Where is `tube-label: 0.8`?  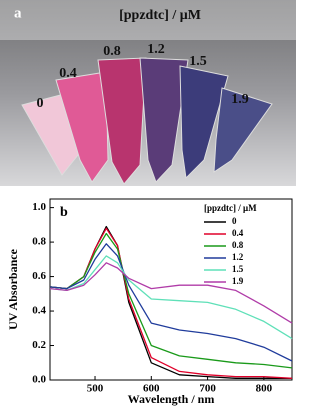 tube-label: 0.8 is located at coordinates (112, 51).